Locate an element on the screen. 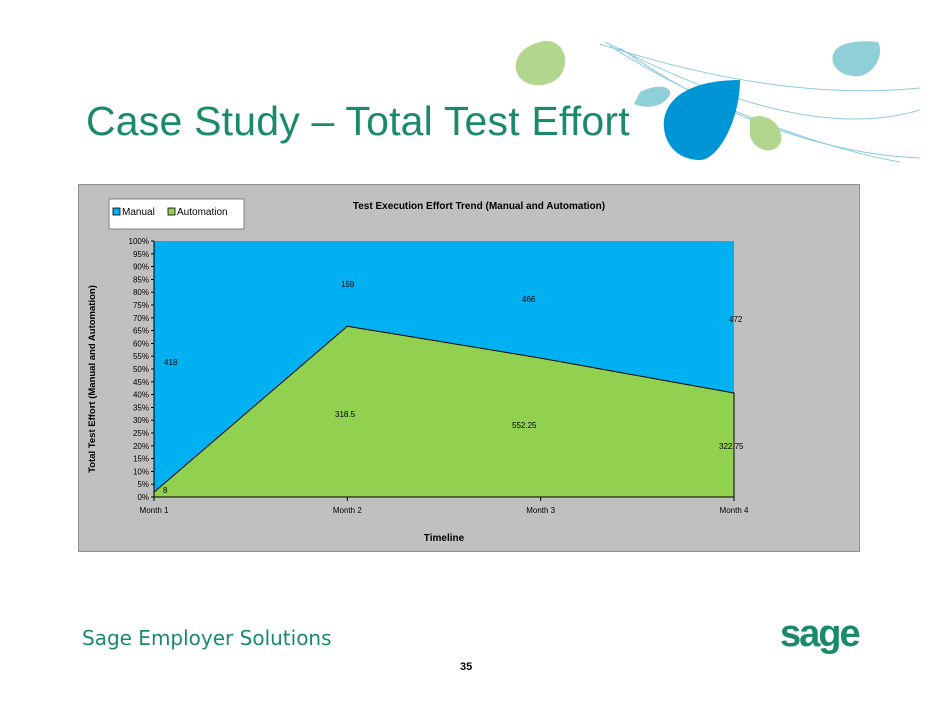 Image resolution: width=942 pixels, height=728 pixels. y-tick-label: 70% is located at coordinates (141, 318).